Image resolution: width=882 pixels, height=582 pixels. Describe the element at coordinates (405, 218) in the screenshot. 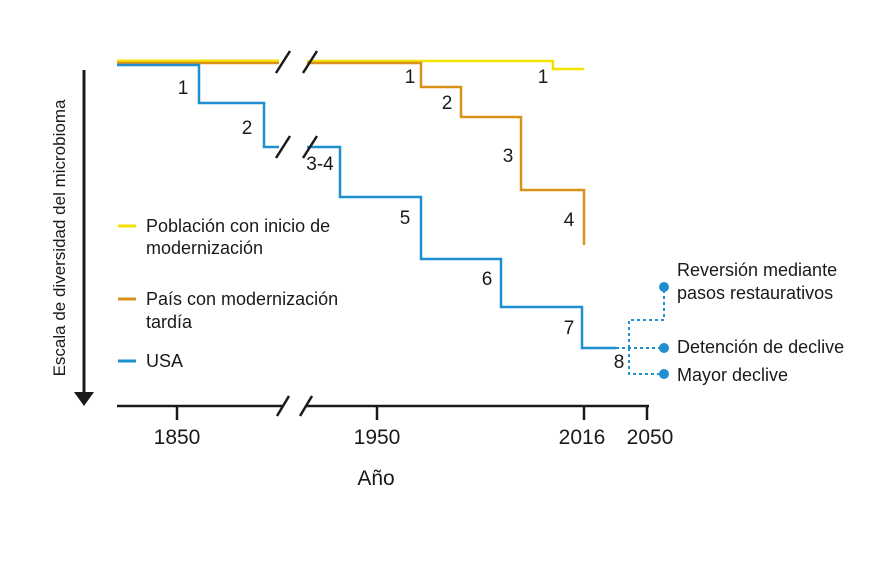

I see `step-label-usa-5: 5` at that location.